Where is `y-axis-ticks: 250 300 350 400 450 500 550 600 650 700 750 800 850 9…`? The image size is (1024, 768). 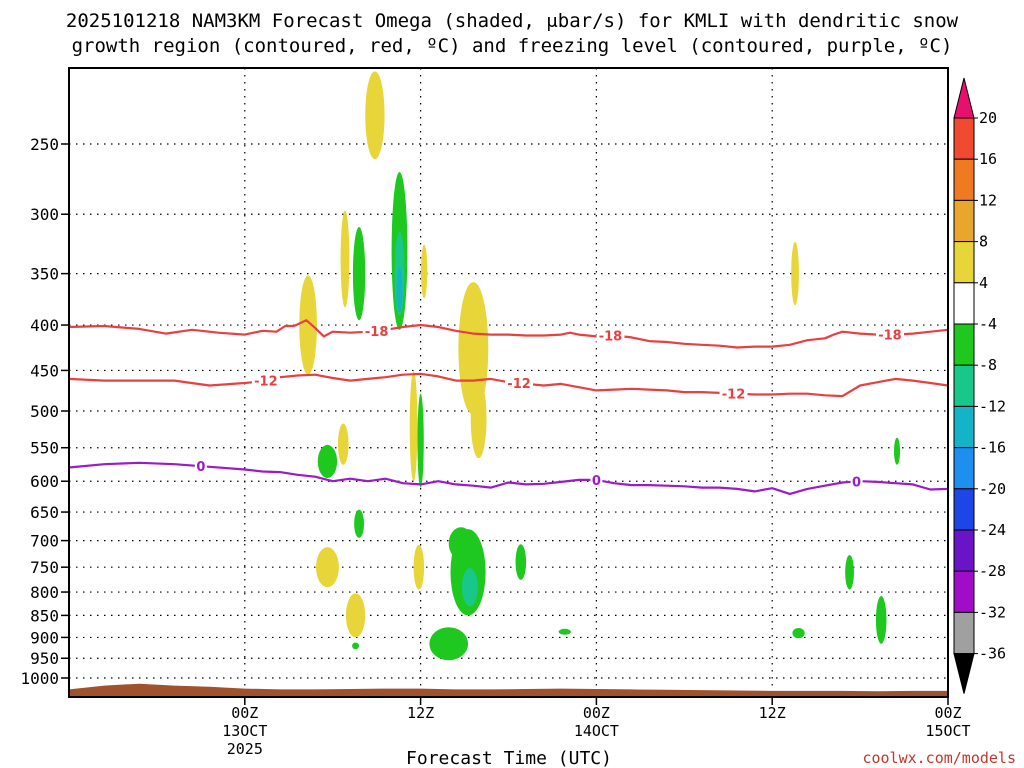 y-axis-ticks: 250 300 350 400 450 500 550 600 650 700 750 800 850 9… is located at coordinates (44, 411).